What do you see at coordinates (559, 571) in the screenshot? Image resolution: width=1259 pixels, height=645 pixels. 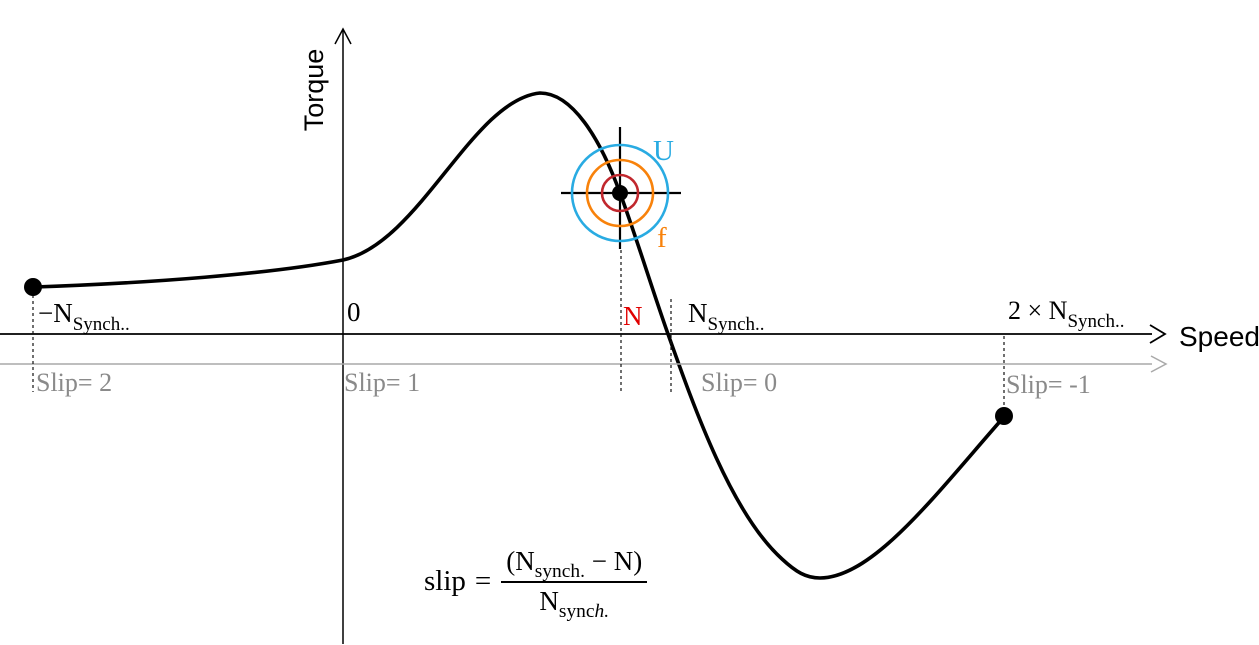 I see `formula-num-sub: synch.` at bounding box center [559, 571].